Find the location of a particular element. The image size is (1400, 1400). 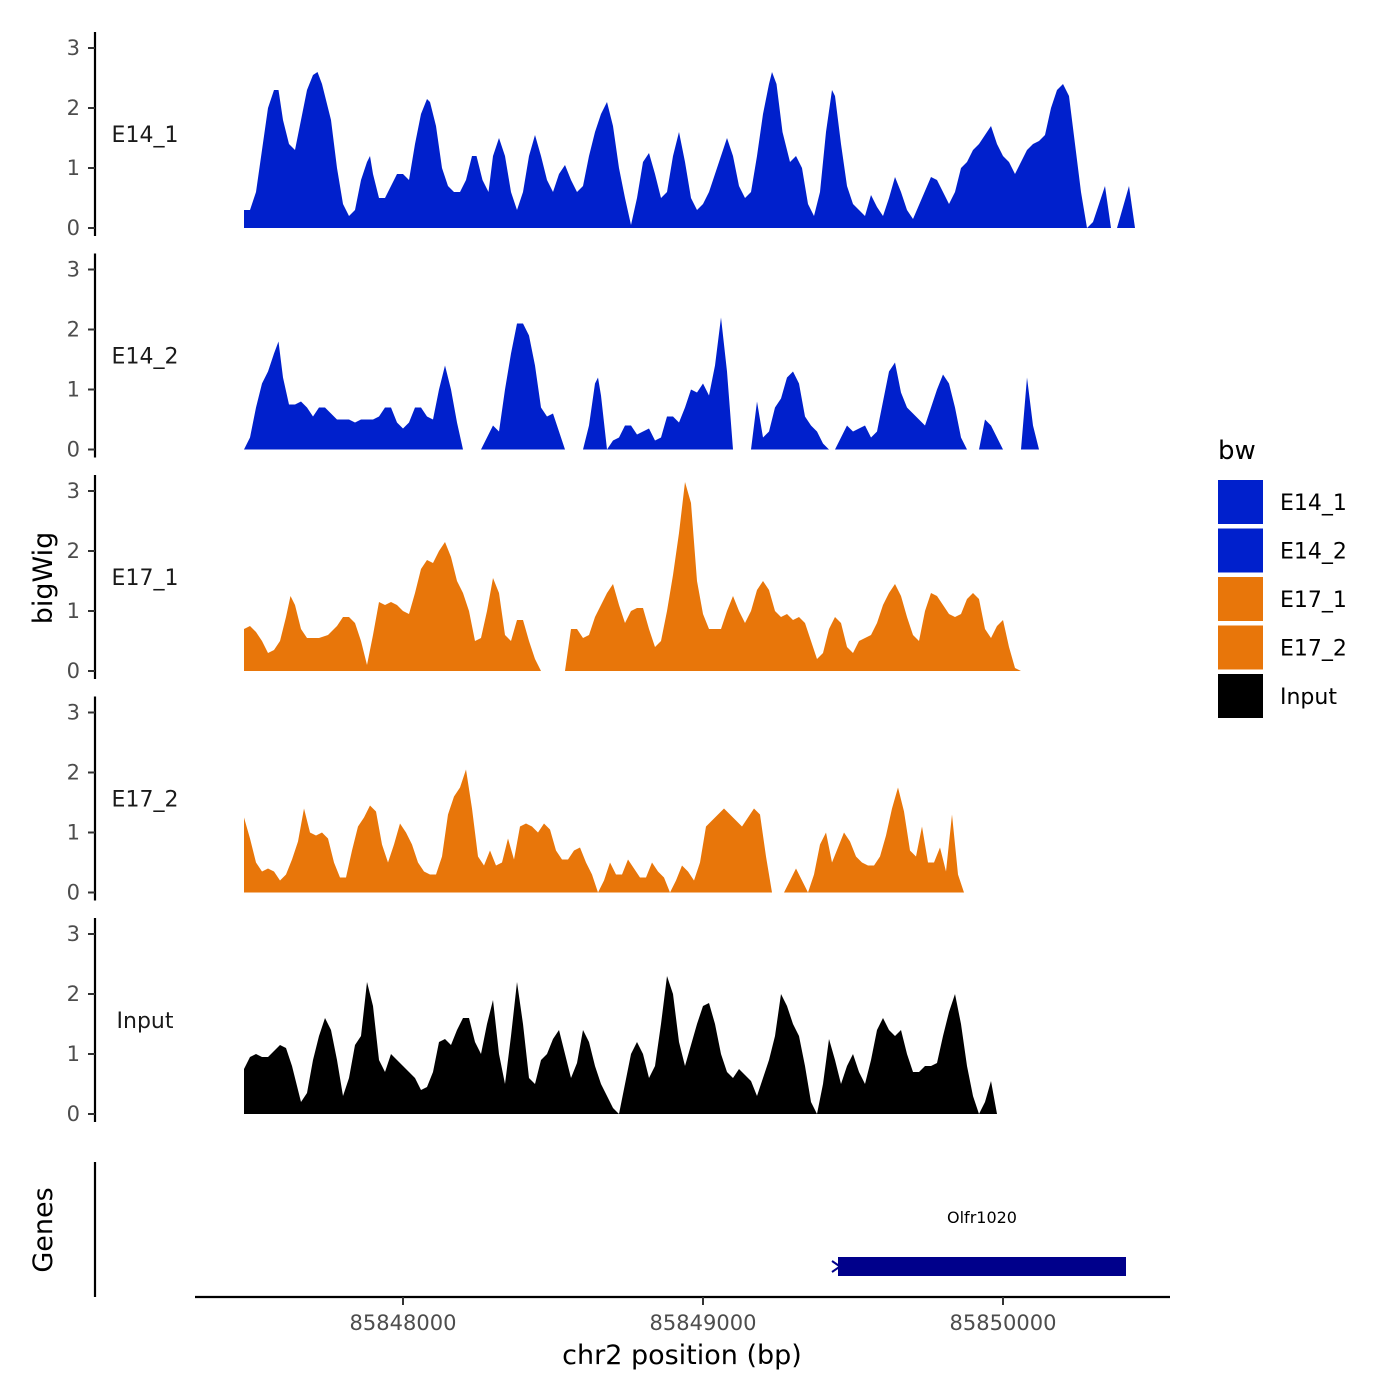

coverage-area-input is located at coordinates (689, 1045).